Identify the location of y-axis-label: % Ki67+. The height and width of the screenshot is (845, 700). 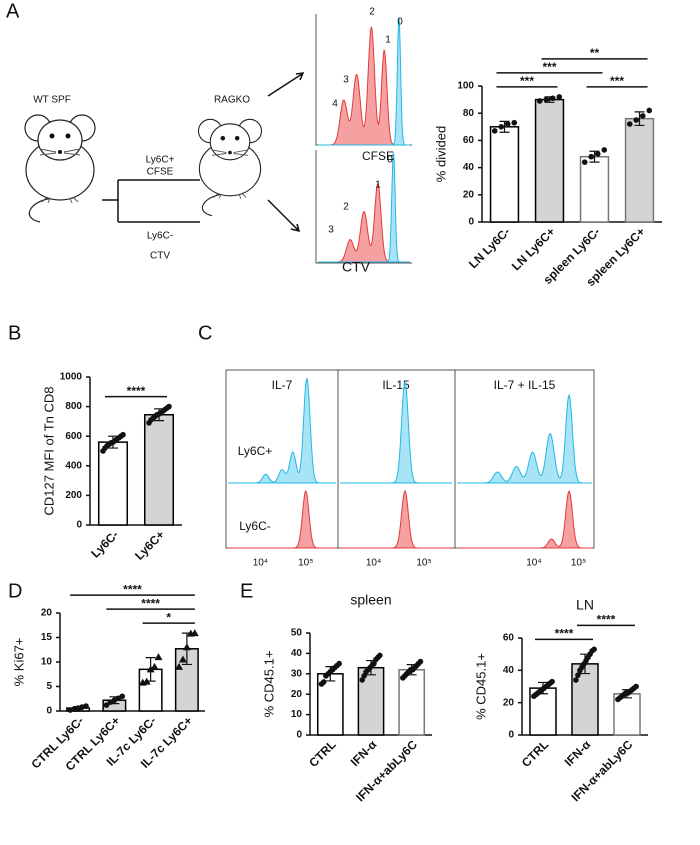
(18, 662).